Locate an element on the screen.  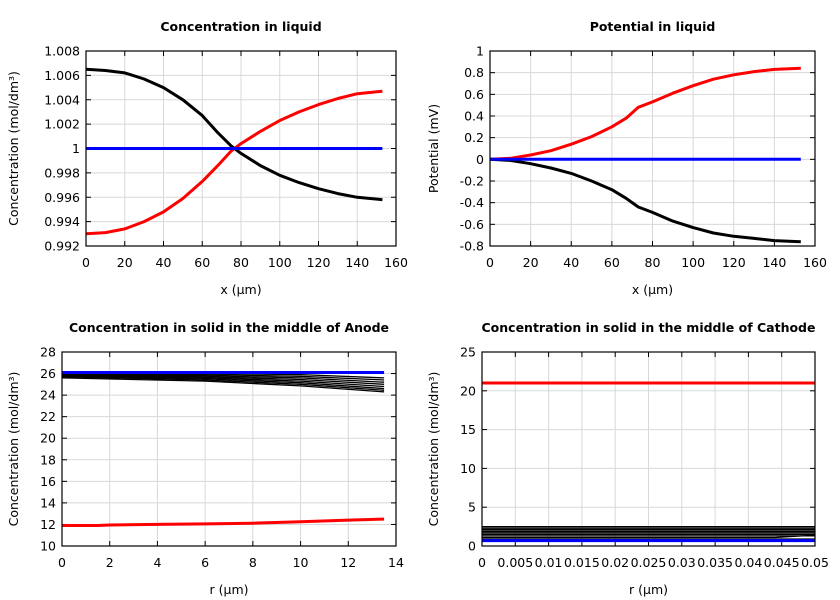
x-tick-label: 0.045 is located at coordinates (782, 562).